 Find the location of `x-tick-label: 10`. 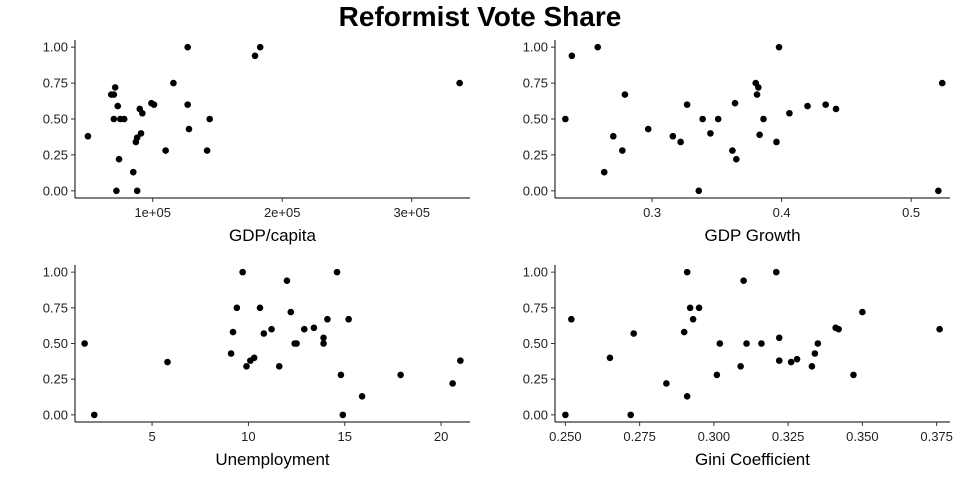

x-tick-label: 10 is located at coordinates (248, 436).